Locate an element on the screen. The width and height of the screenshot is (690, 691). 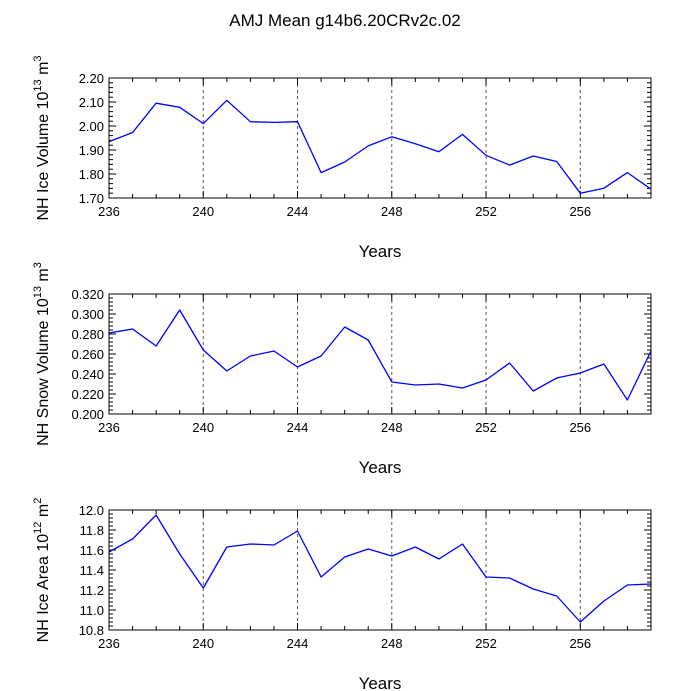
y-tick-label: 11.8 is located at coordinates (92, 530).